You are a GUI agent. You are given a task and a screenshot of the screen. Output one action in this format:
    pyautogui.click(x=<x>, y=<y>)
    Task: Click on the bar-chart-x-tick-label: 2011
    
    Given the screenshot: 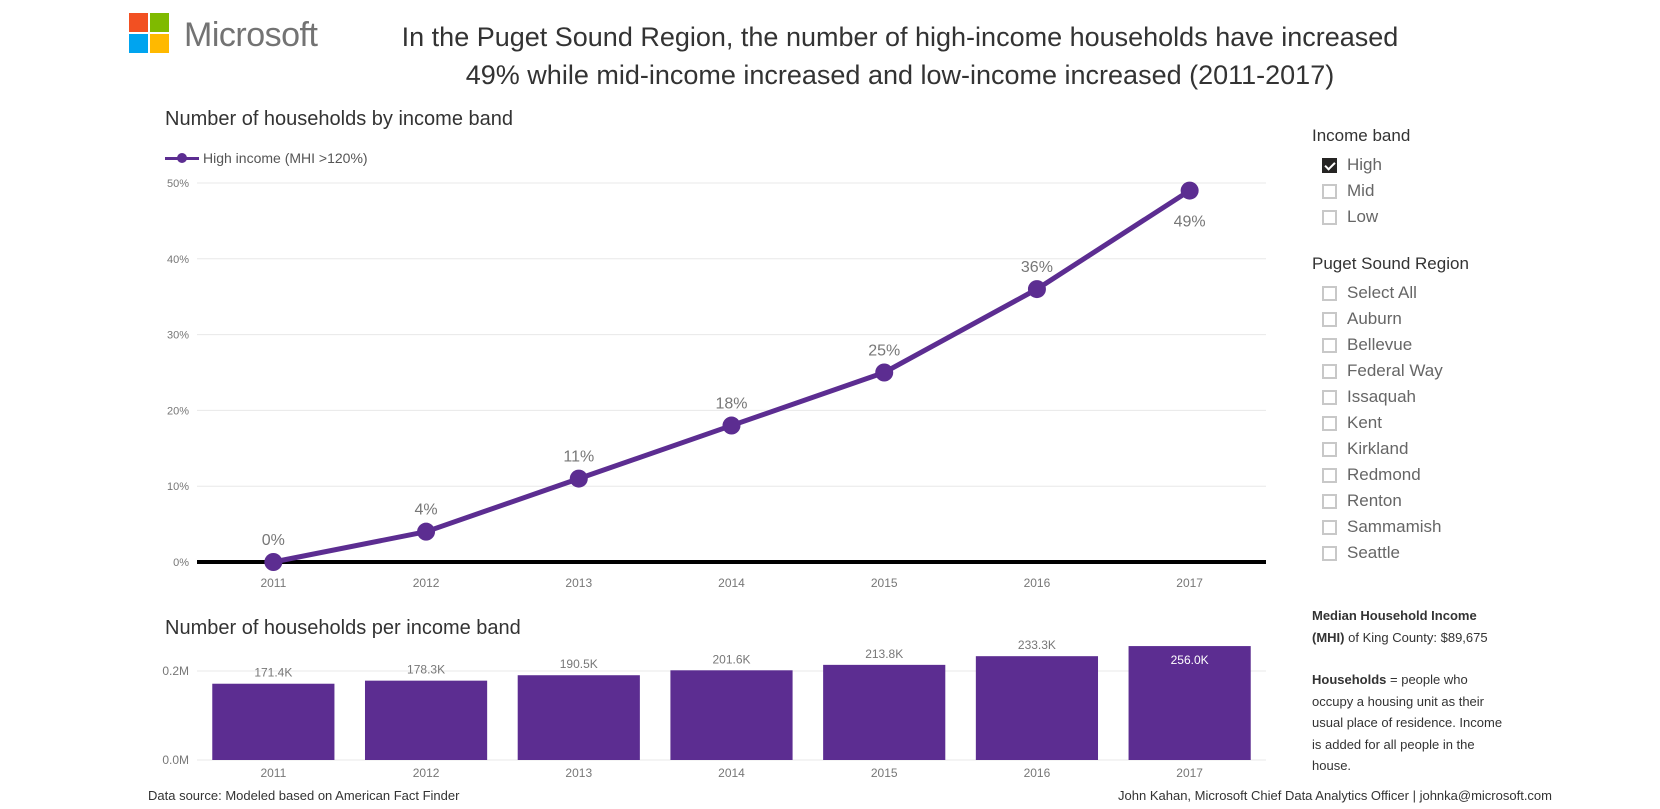 What is the action you would take?
    pyautogui.click(x=273, y=773)
    